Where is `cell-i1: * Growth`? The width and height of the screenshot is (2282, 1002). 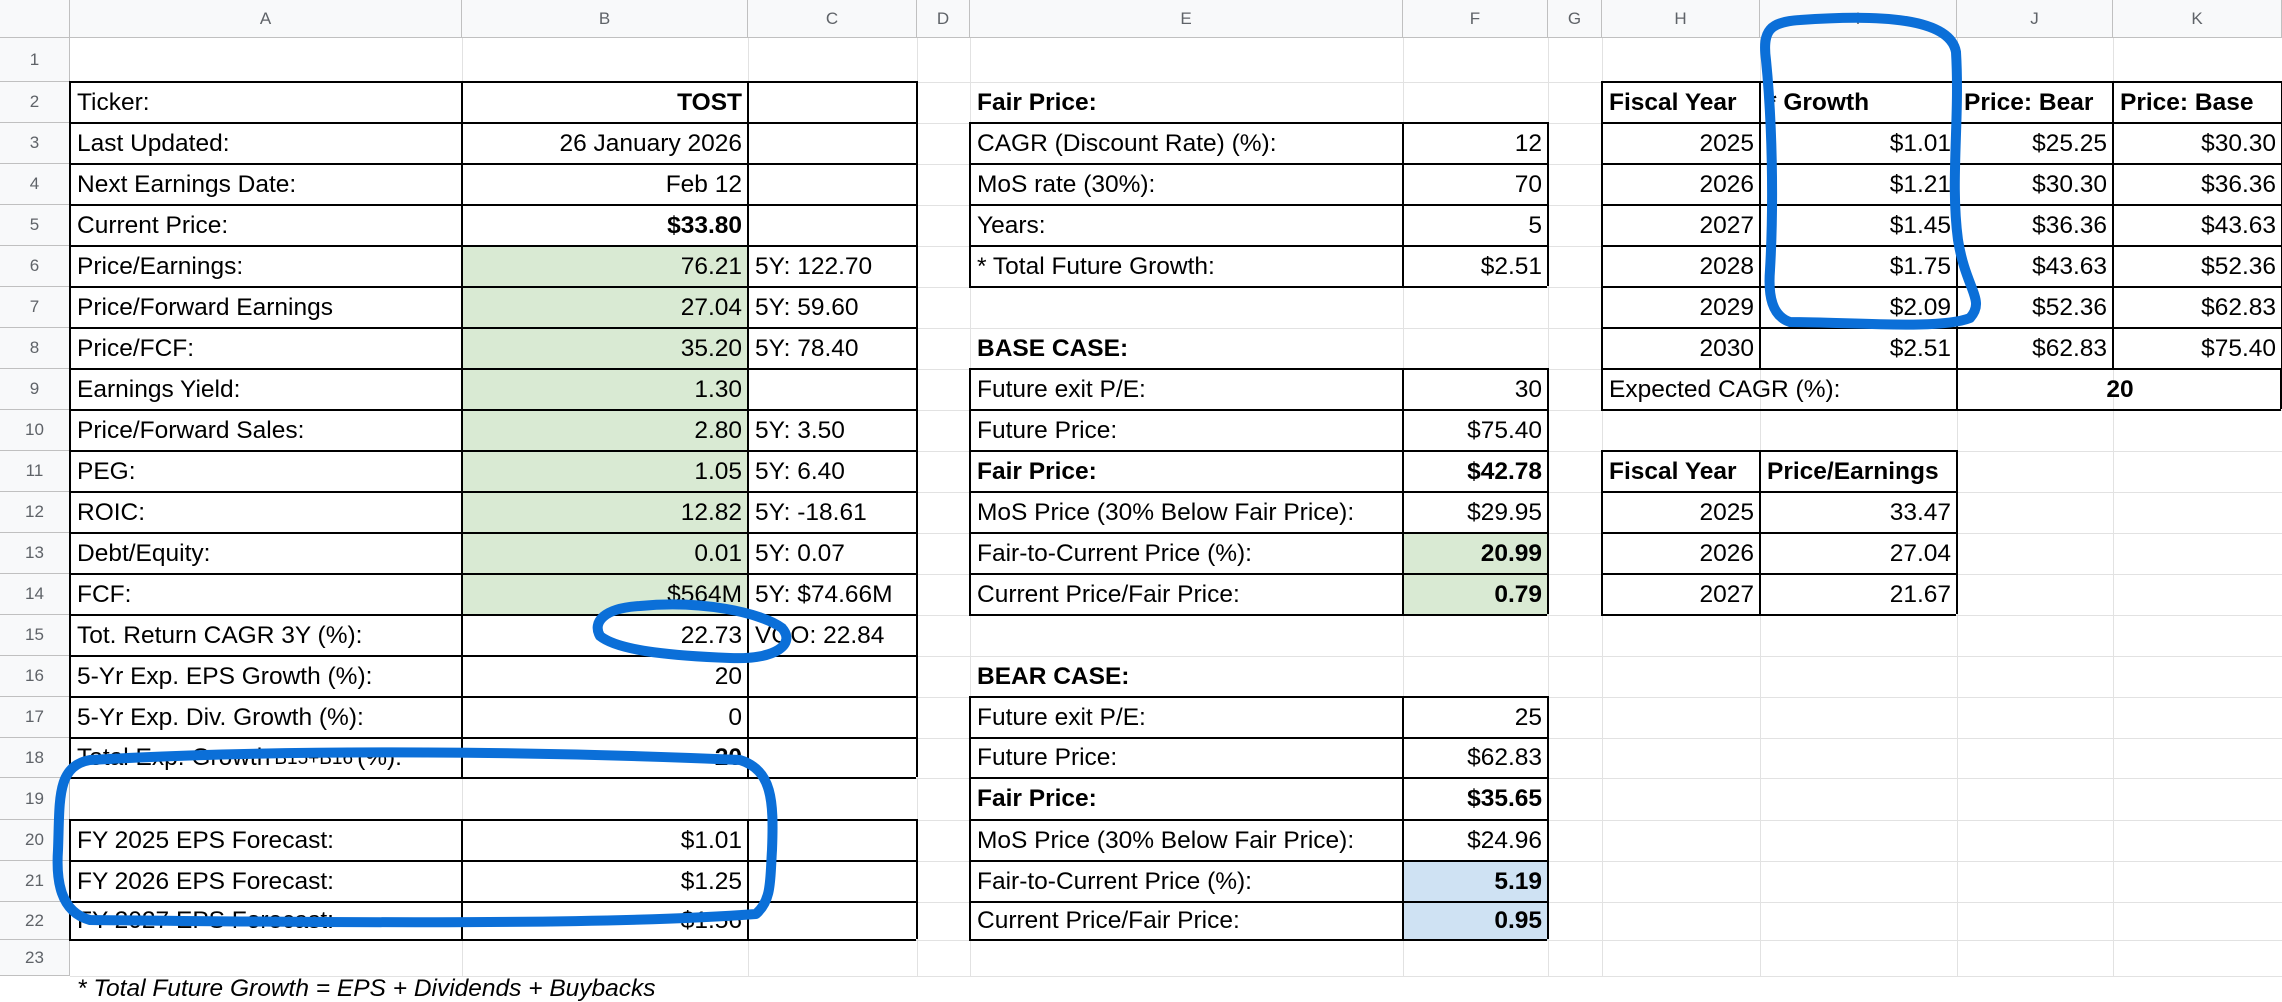 cell-i1: * Growth is located at coordinates (1859, 103).